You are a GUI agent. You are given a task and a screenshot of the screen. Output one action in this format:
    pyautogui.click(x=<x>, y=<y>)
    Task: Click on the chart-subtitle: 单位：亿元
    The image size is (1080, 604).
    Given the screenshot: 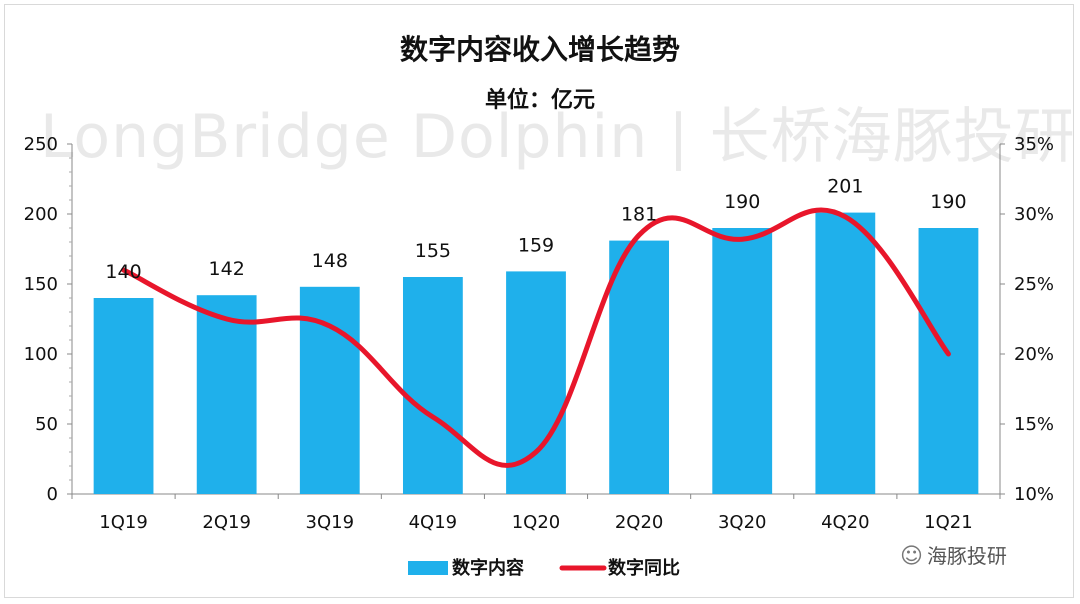 What is the action you would take?
    pyautogui.click(x=539, y=100)
    